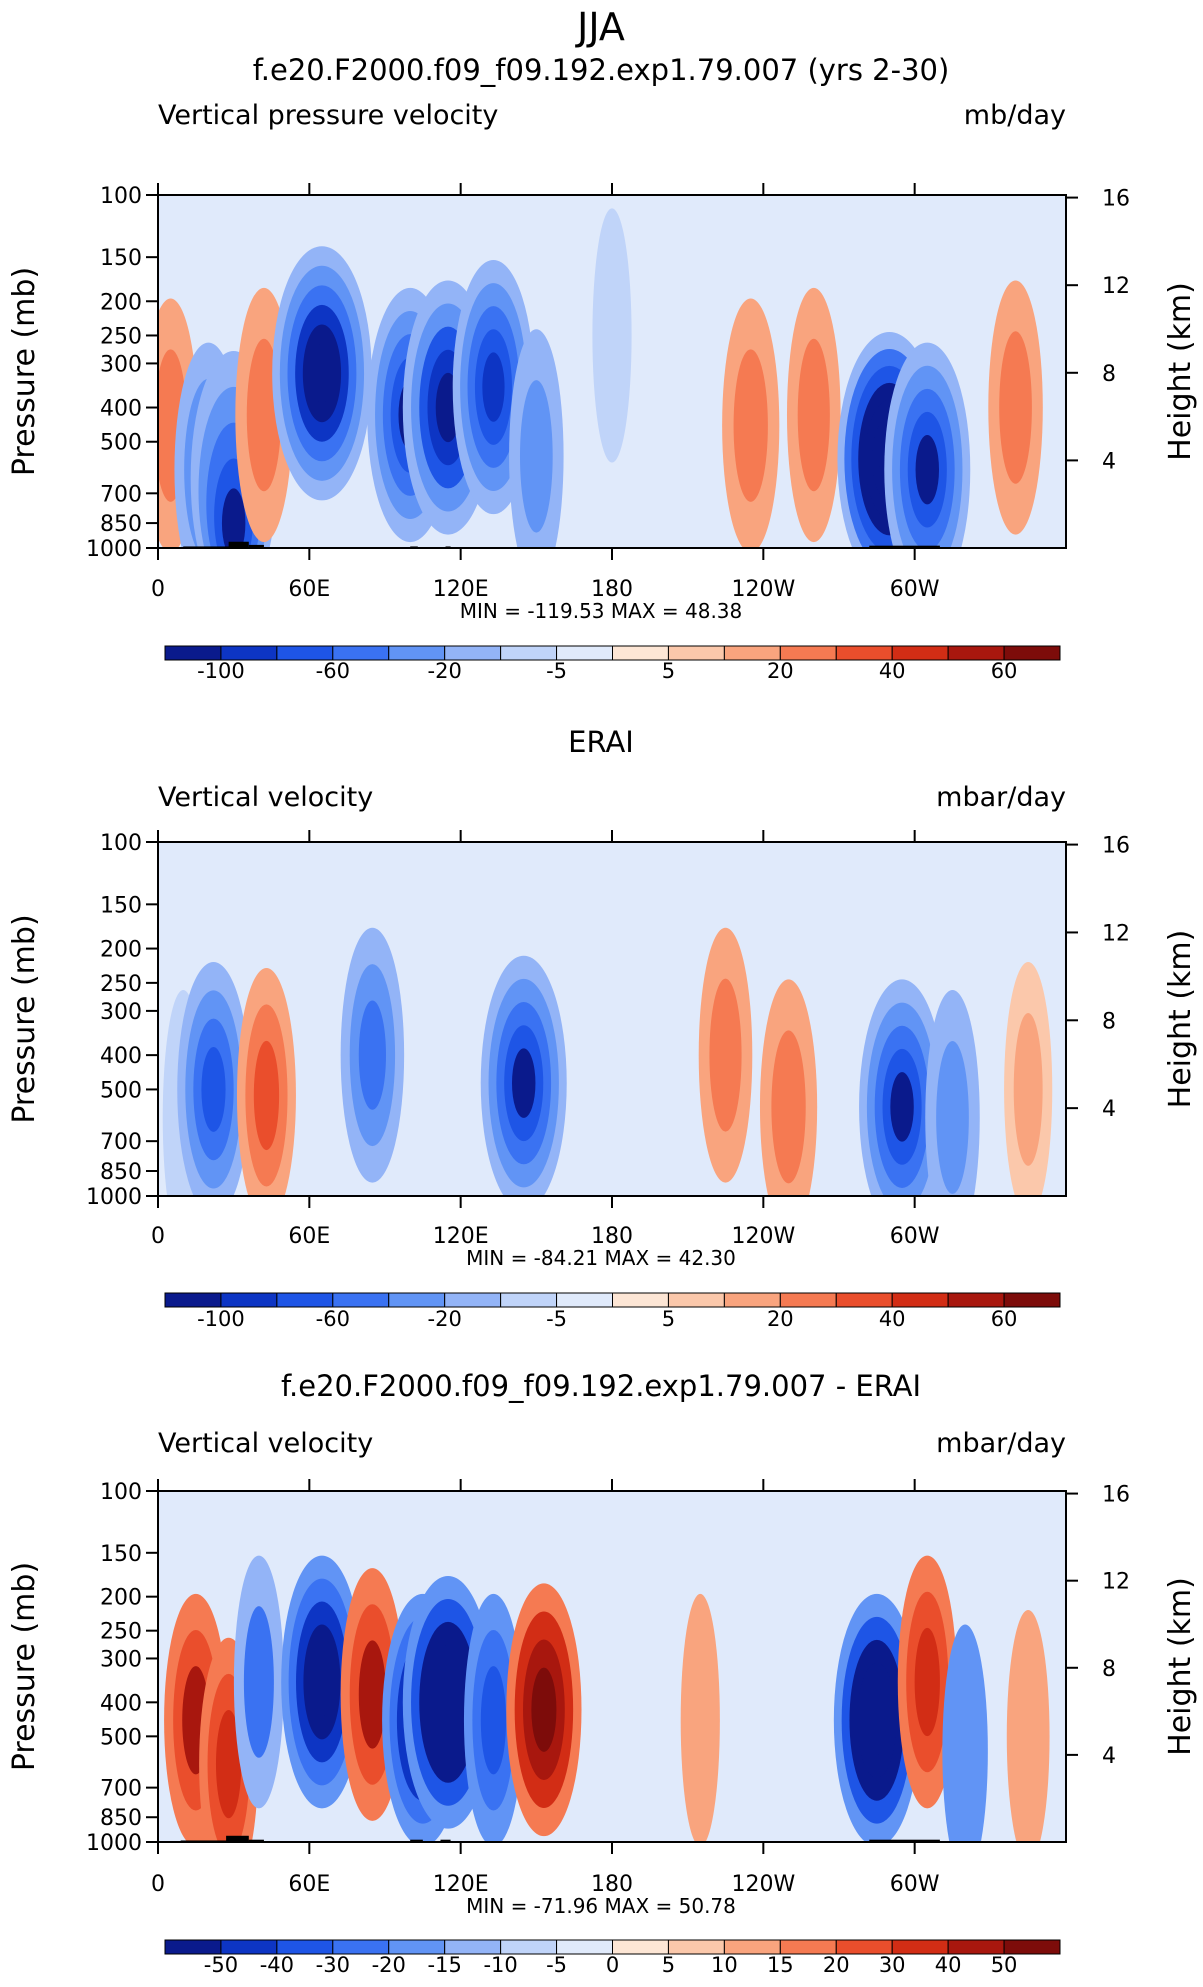 The height and width of the screenshot is (1987, 1203). I want to click on x-tick-label: 0, so click(158, 589).